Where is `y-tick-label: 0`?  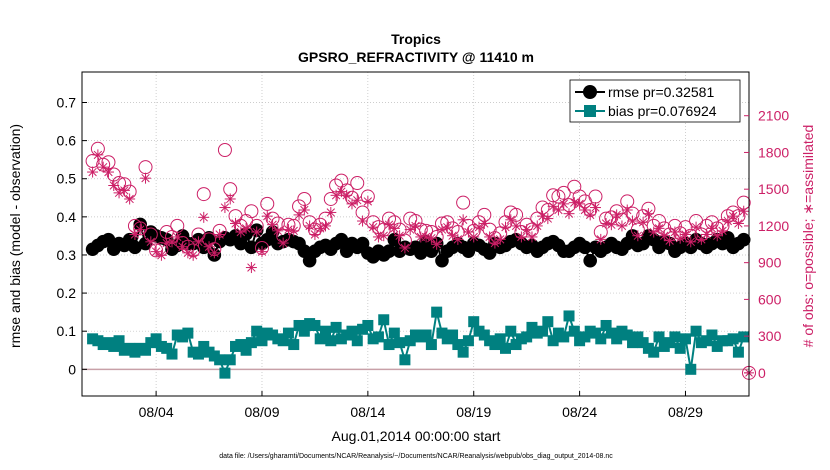 y-tick-label: 0 is located at coordinates (72, 369).